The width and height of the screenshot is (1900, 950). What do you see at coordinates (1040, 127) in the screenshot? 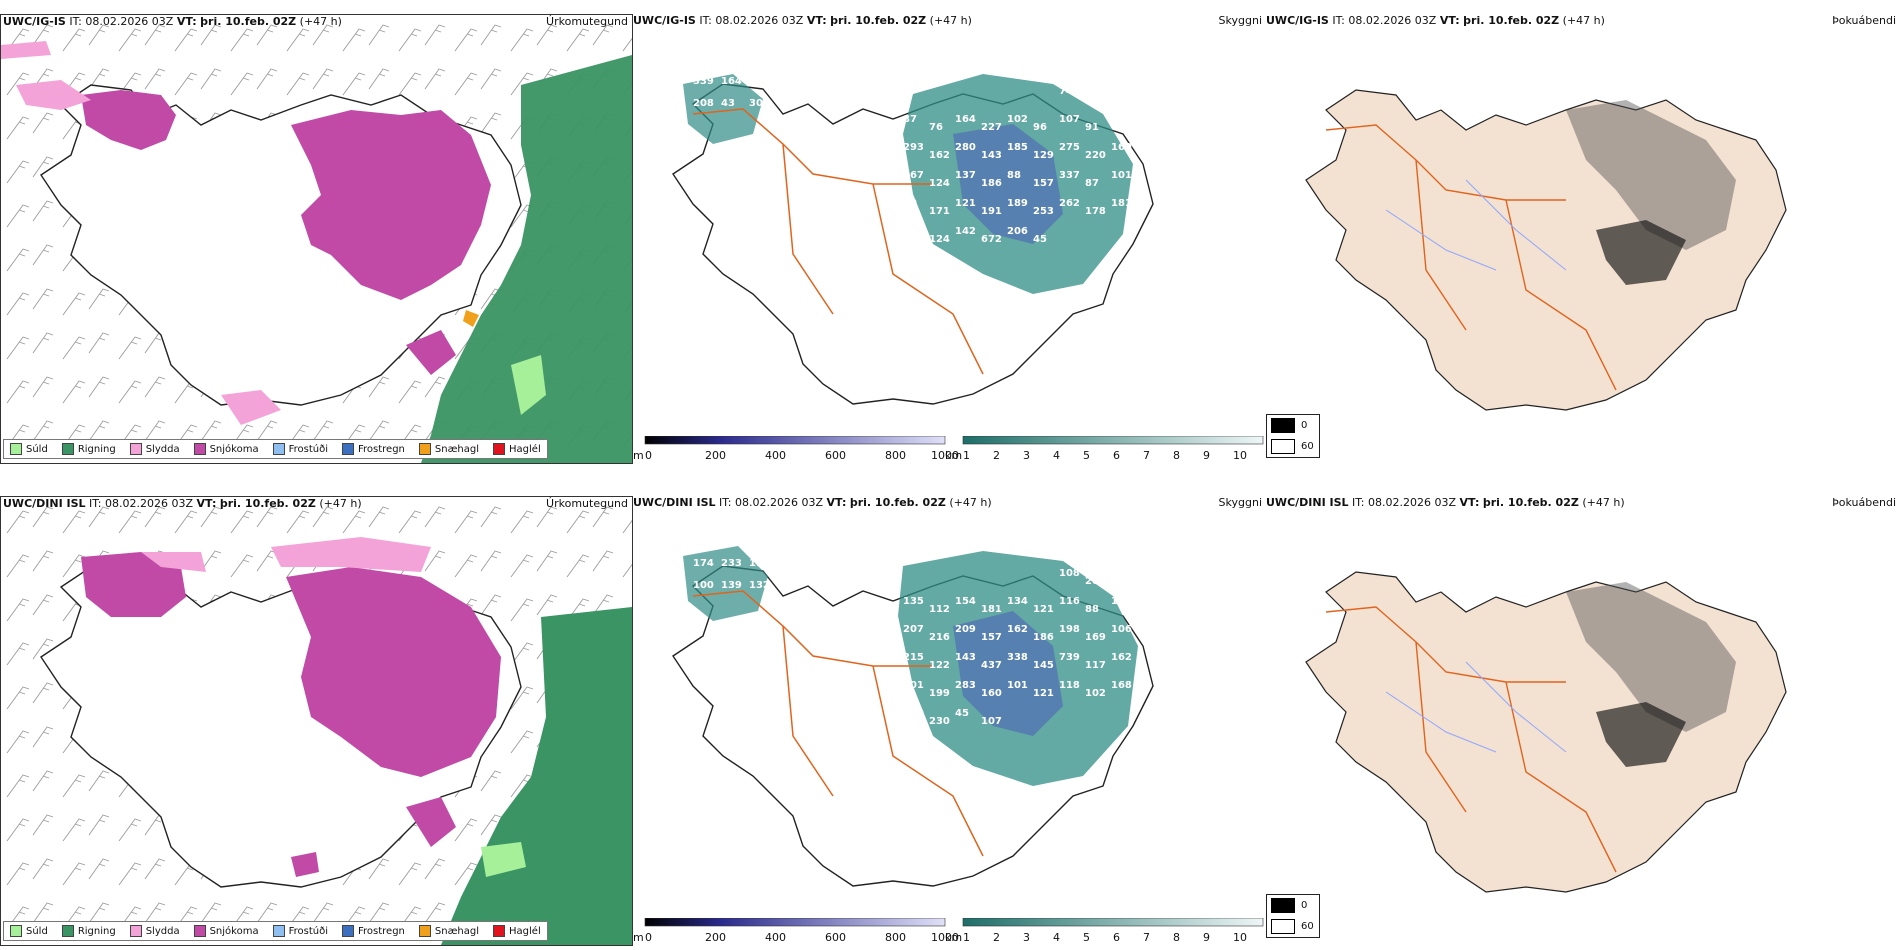
I see `visibility-value-label: 96` at bounding box center [1040, 127].